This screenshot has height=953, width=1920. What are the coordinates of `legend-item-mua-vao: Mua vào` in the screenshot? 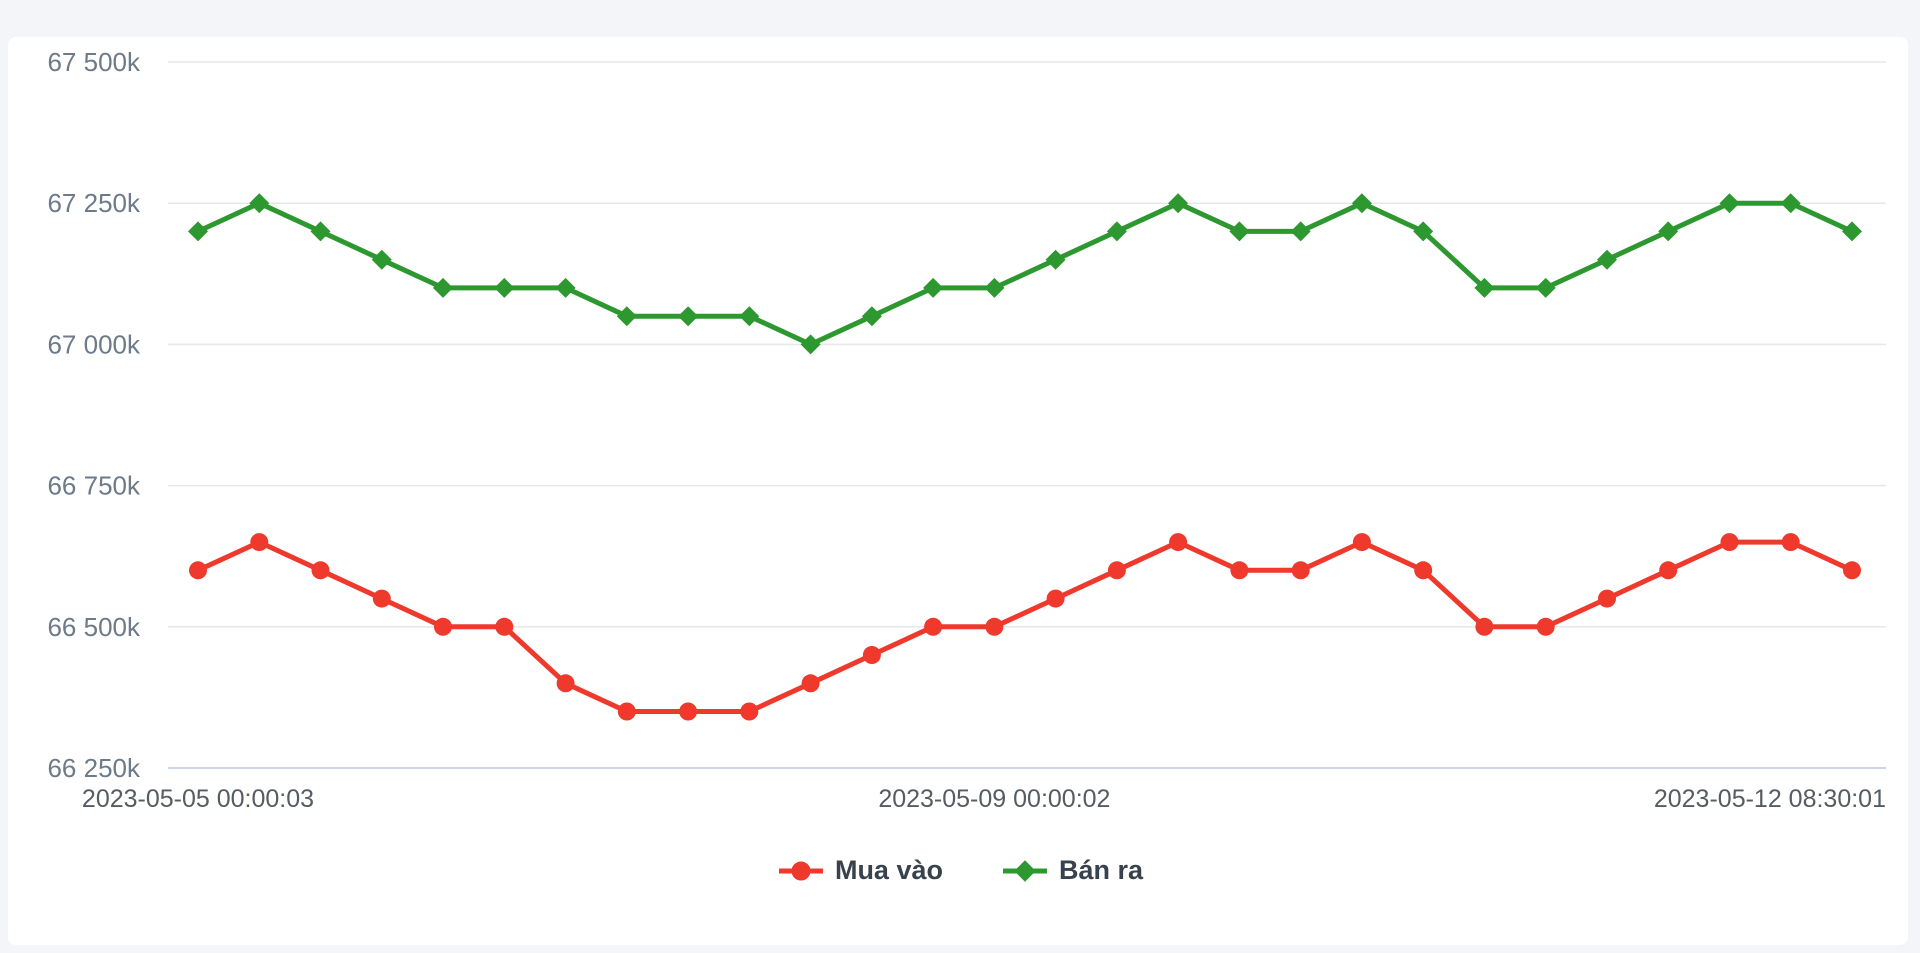 It's located at (860, 870).